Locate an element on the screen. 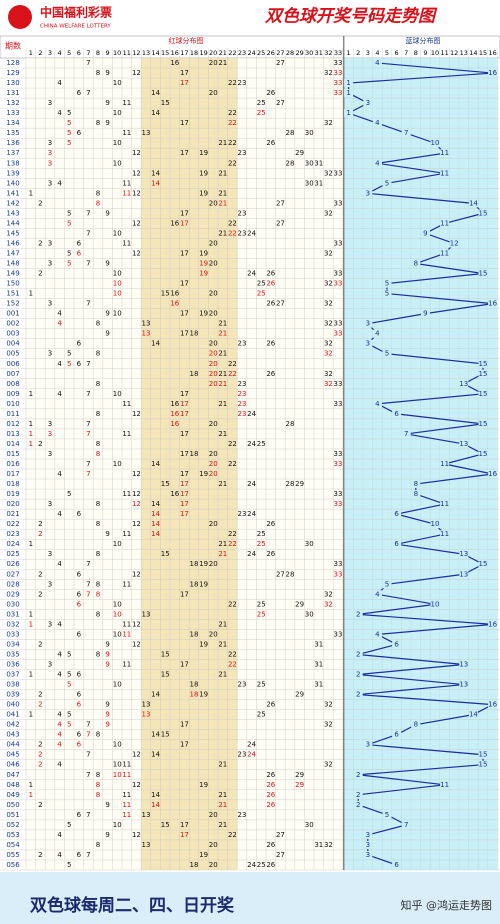  blue-ball: 2 is located at coordinates (358, 654).